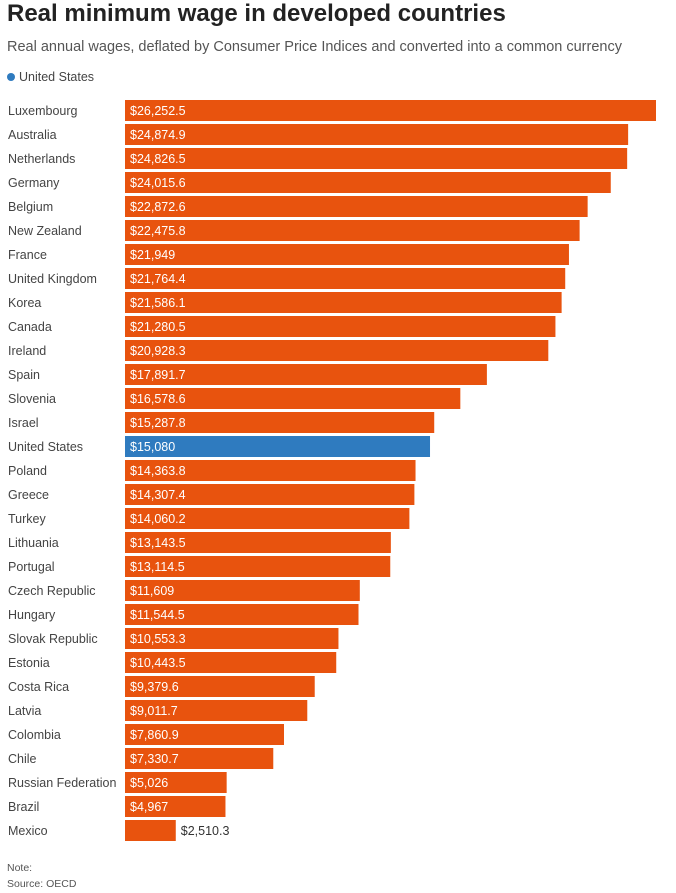 This screenshot has height=893, width=676. What do you see at coordinates (38, 687) in the screenshot?
I see `category-label: Costa Rica` at bounding box center [38, 687].